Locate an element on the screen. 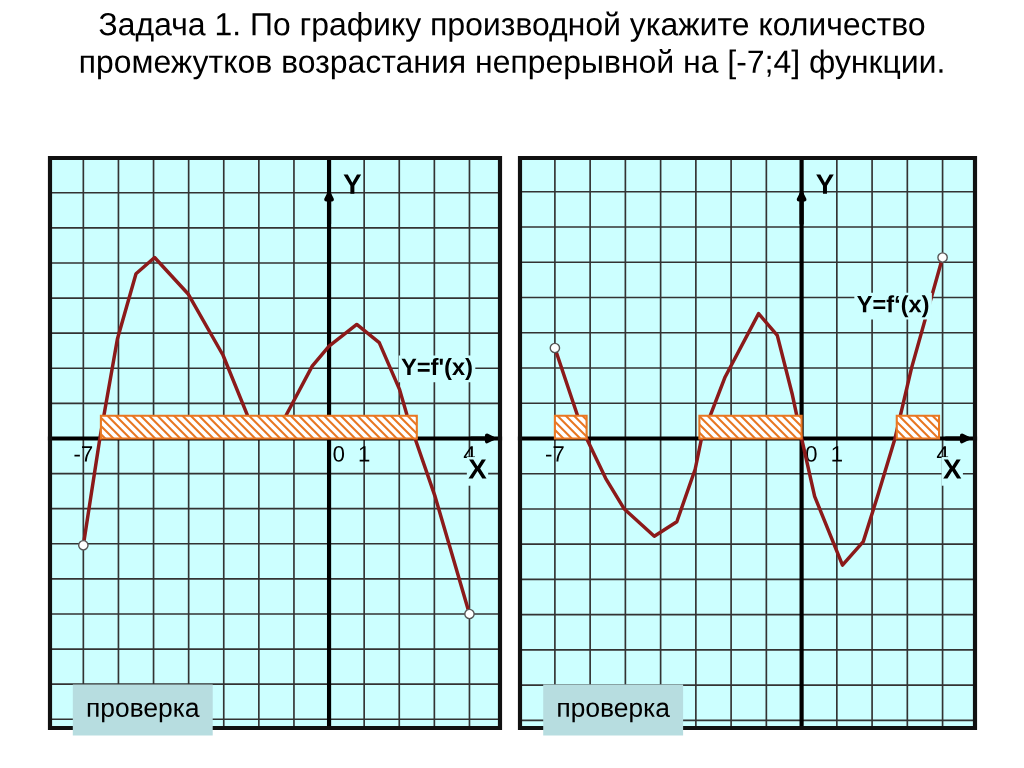 The width and height of the screenshot is (1024, 768). annotation: Y=f'(x) is located at coordinates (436, 368).